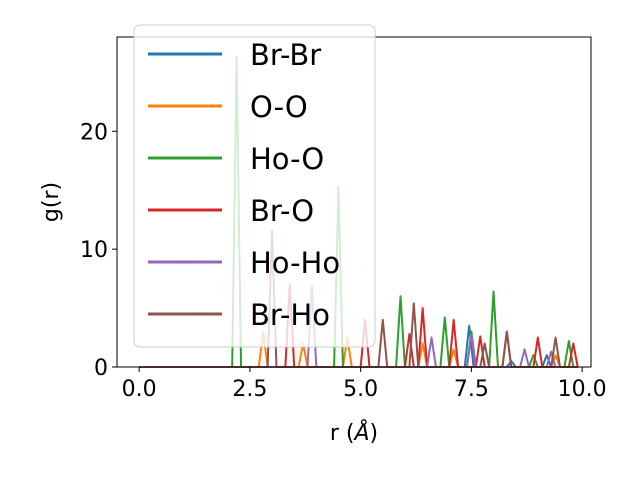 The height and width of the screenshot is (480, 640). I want to click on x-axis-label-close: ), so click(374, 433).